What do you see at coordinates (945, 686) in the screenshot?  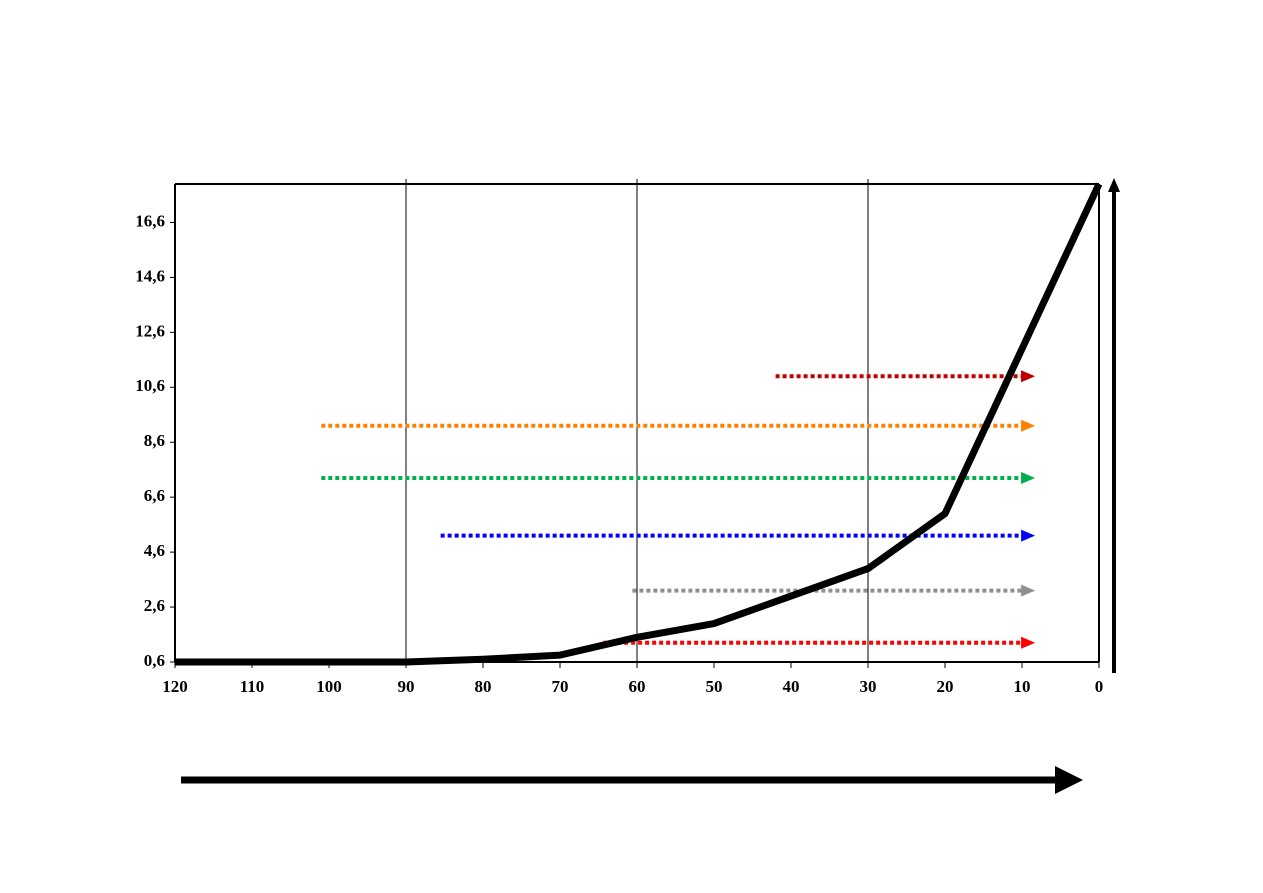 I see `x-tick-label: 20` at bounding box center [945, 686].